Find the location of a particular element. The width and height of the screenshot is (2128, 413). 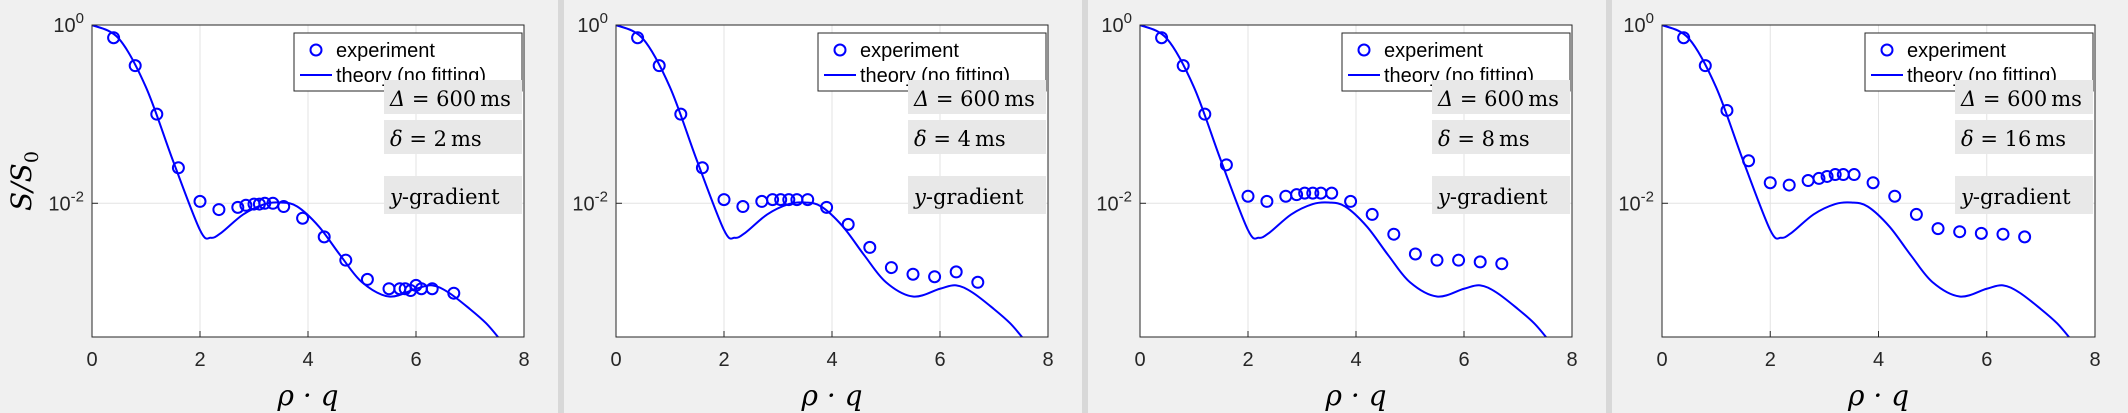

annotation-delta: δ = 4 ms is located at coordinates (960, 139).